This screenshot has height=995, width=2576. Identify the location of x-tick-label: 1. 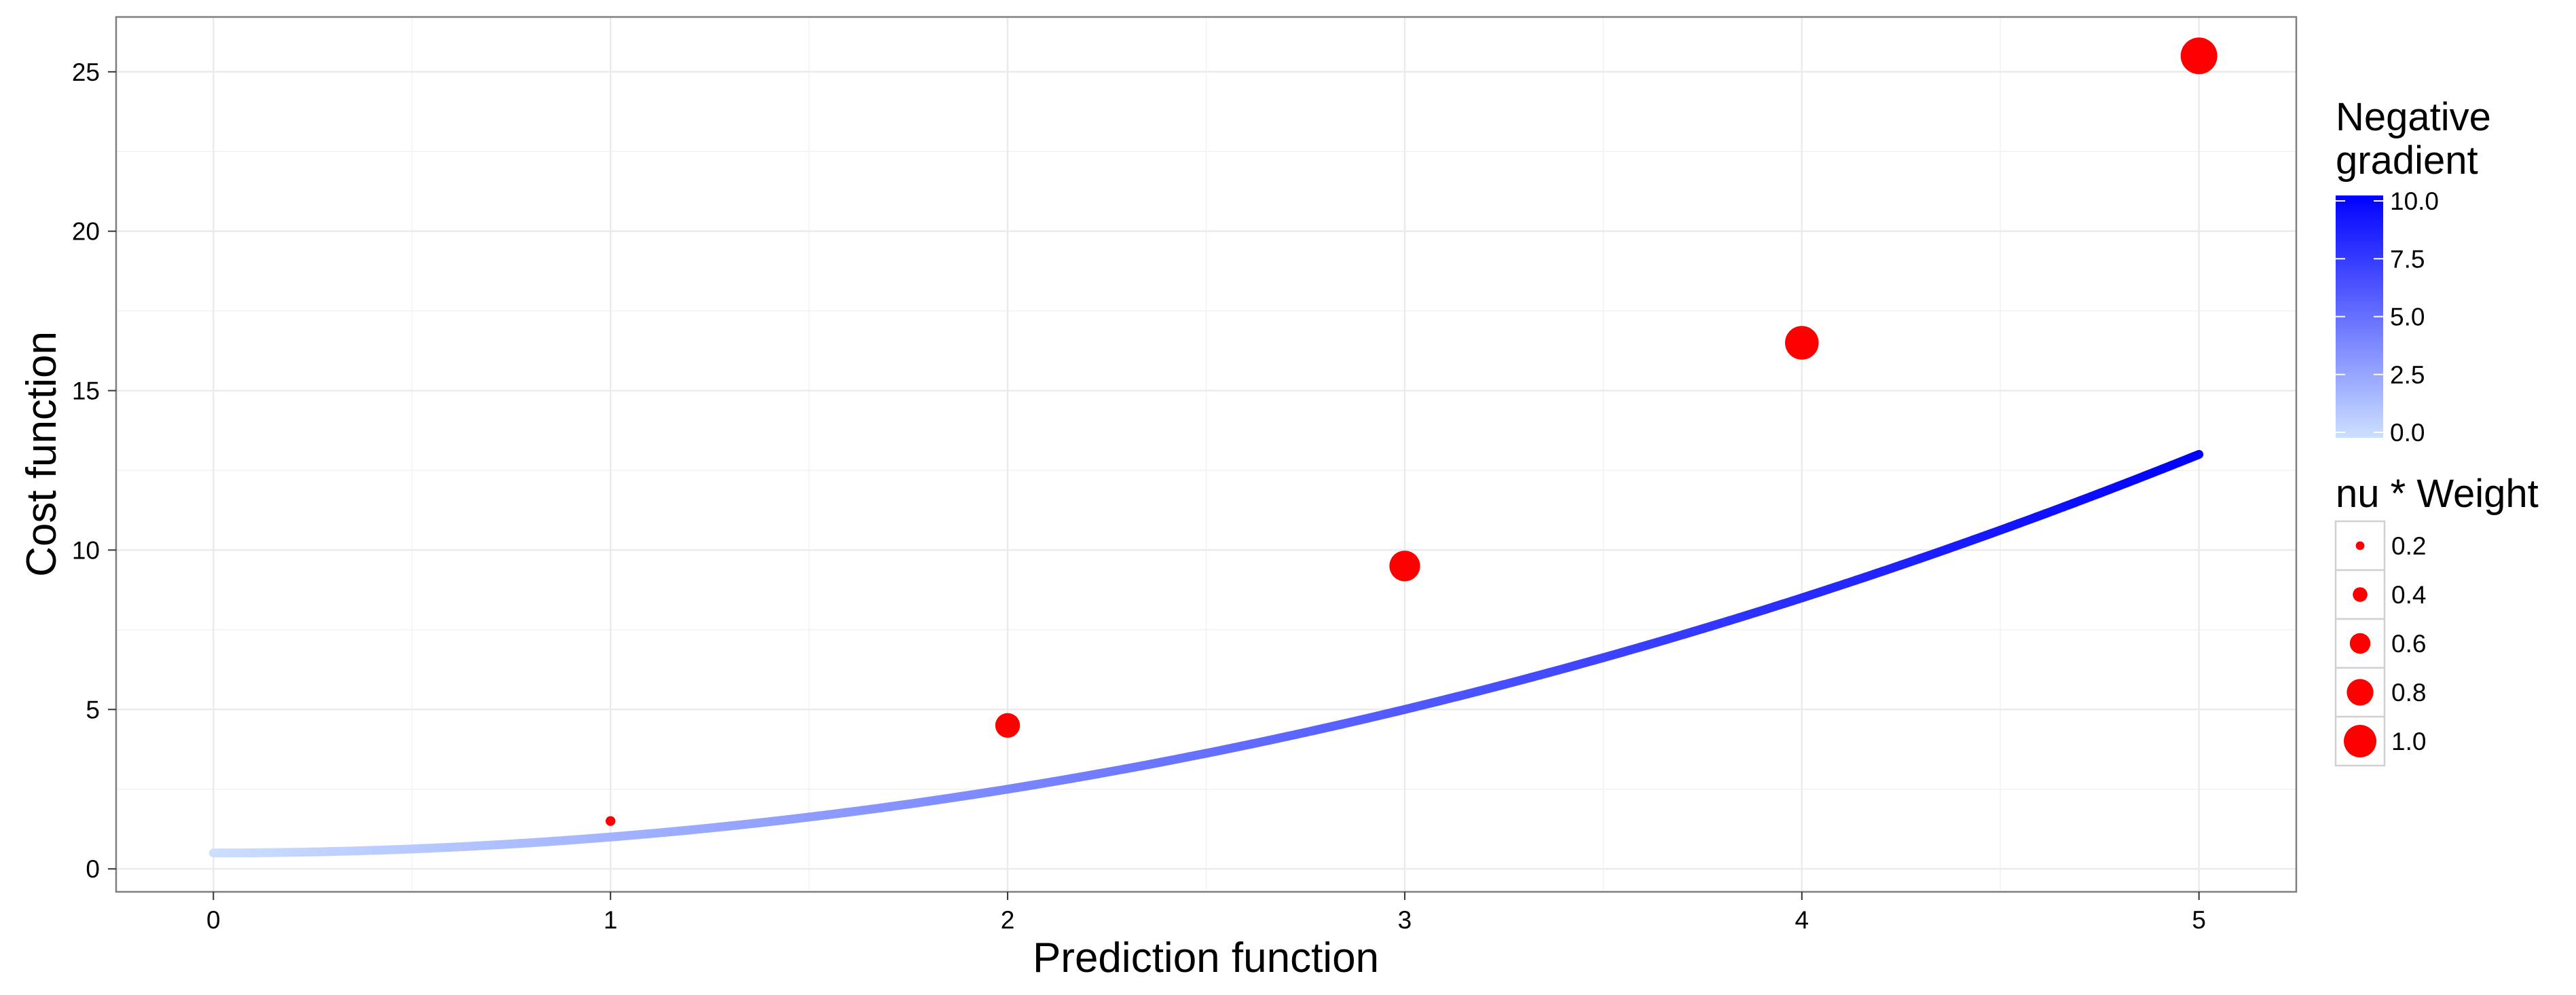
(611, 920).